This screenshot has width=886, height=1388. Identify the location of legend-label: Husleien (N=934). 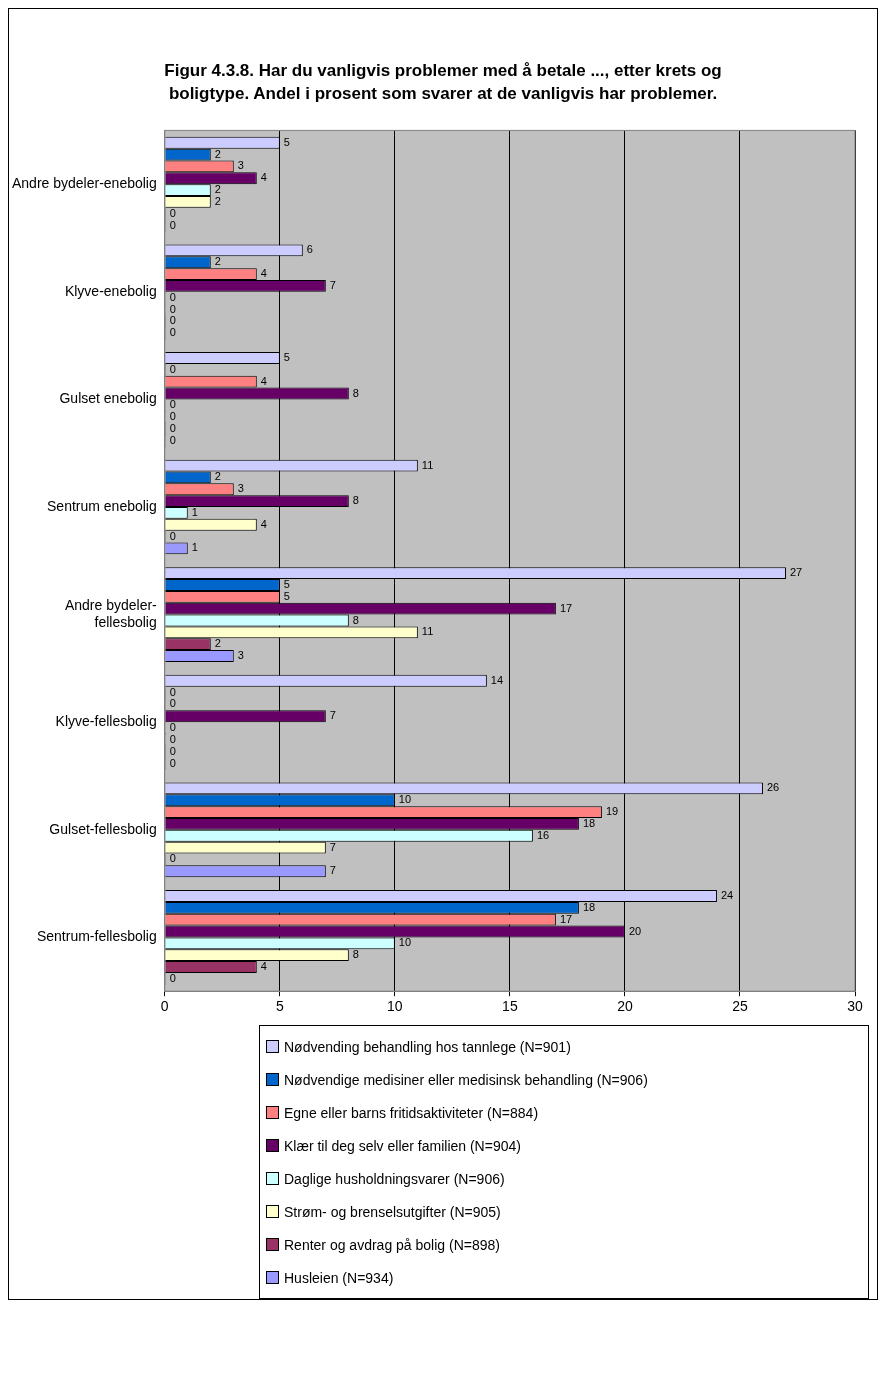
(339, 1277).